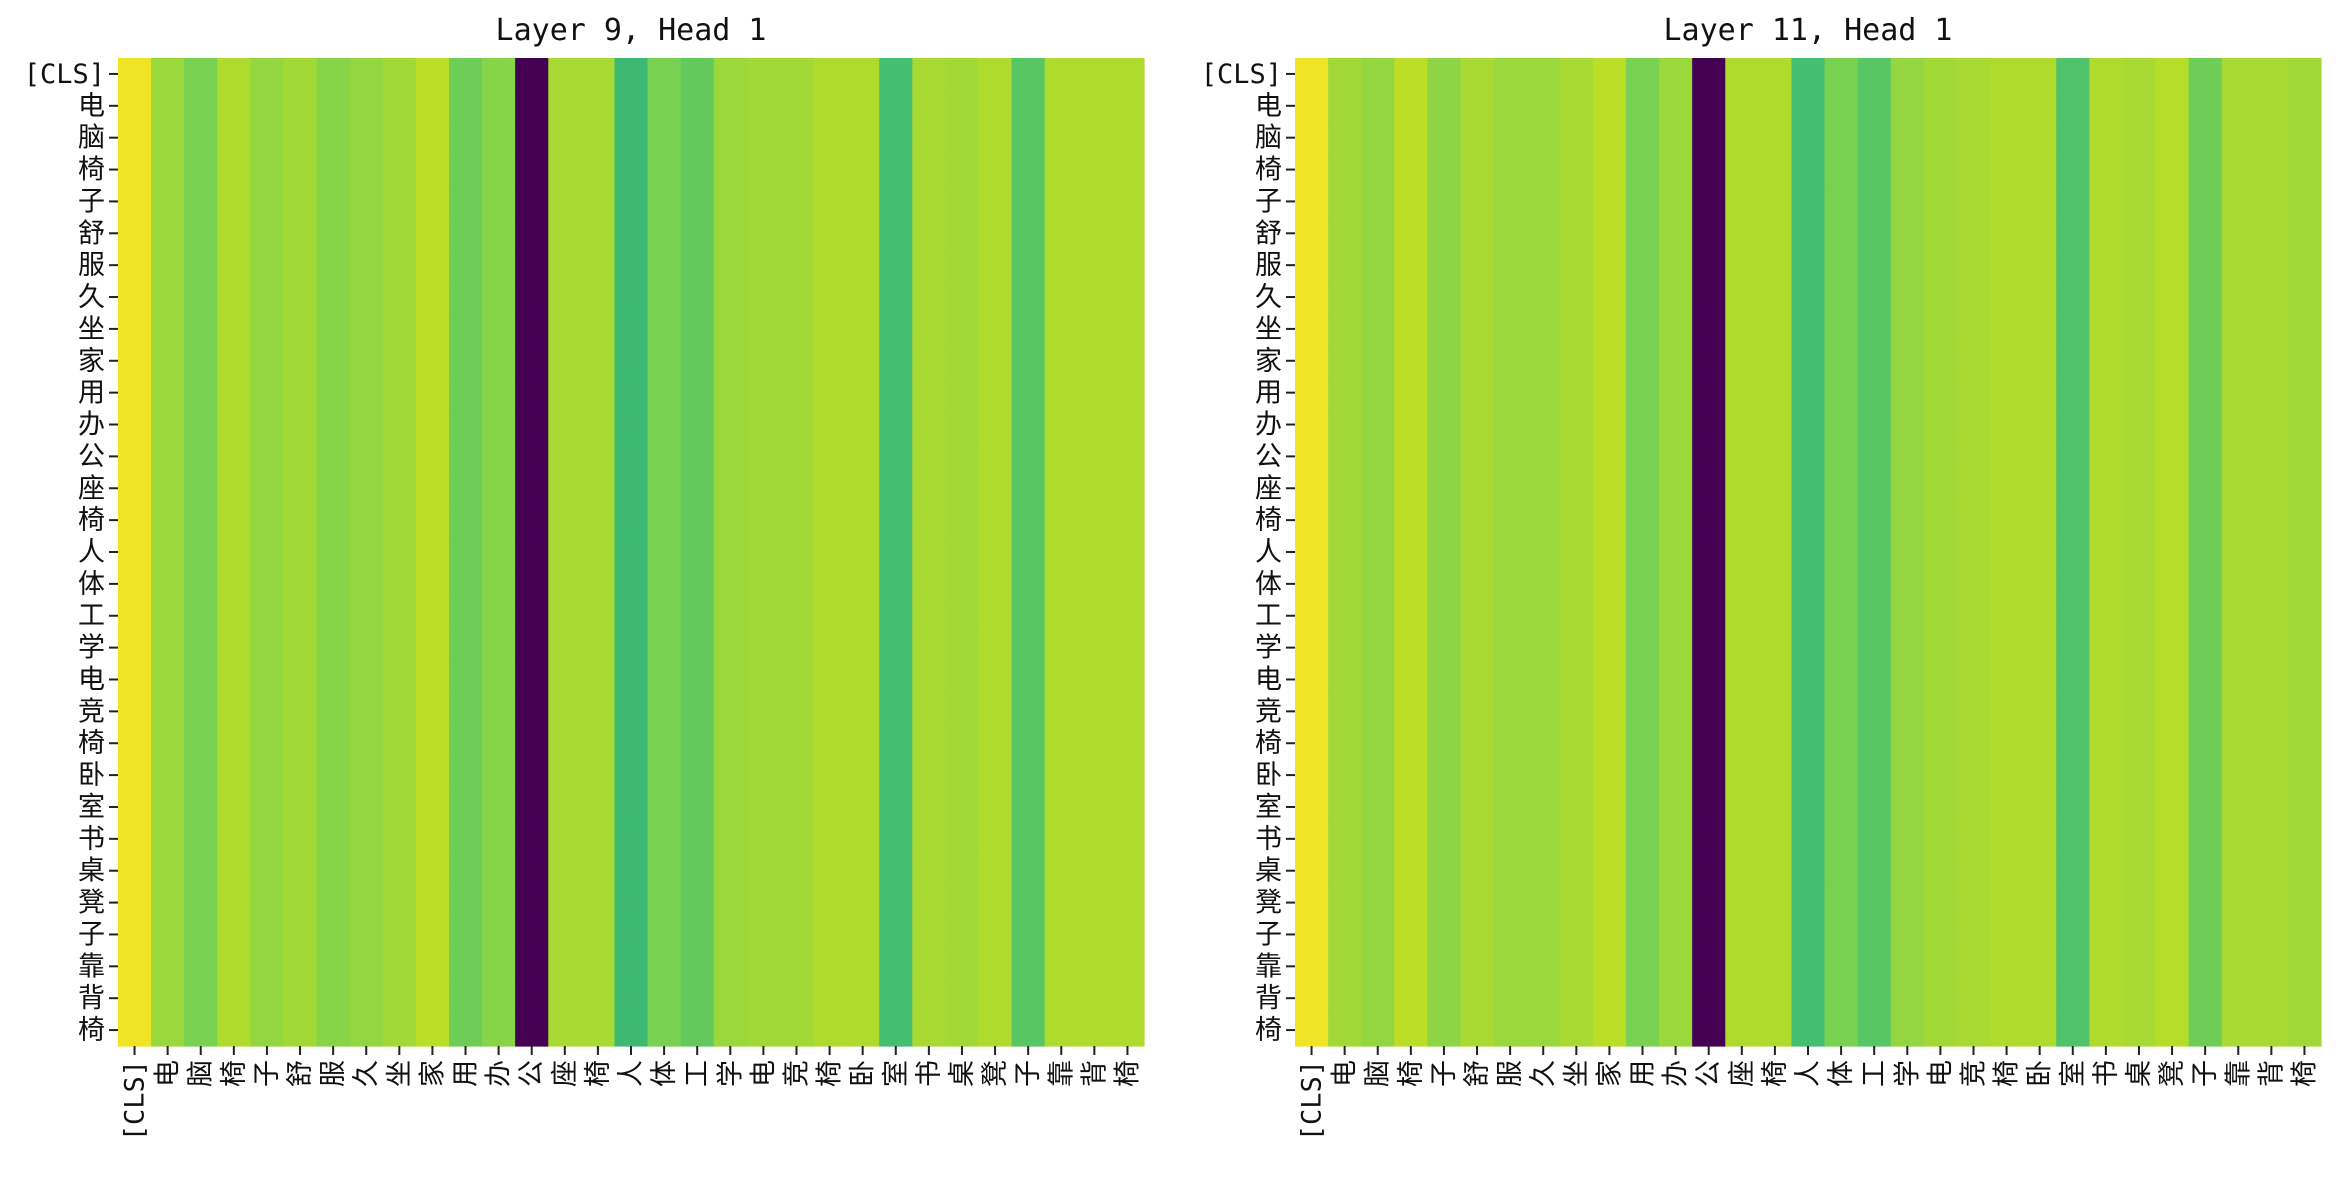 This screenshot has width=2344, height=1180. I want to click on x-tick-label: 坐, so click(1576, 1073).